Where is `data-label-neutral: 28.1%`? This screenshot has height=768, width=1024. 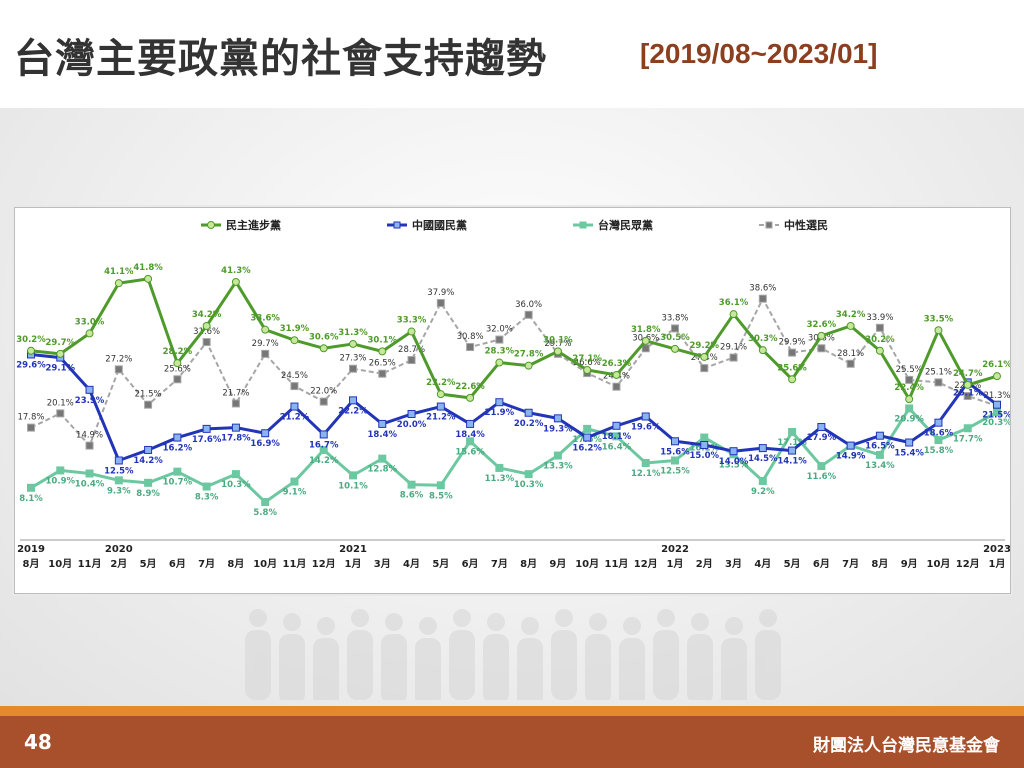
data-label-neutral: 28.1% is located at coordinates (850, 354).